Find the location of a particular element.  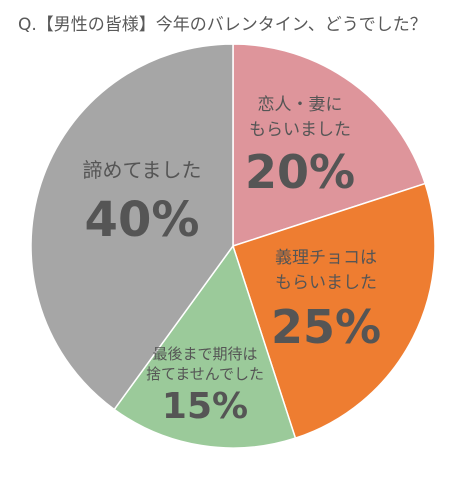

slice-label-4-line-1: 諦めてました is located at coordinates (142, 170).